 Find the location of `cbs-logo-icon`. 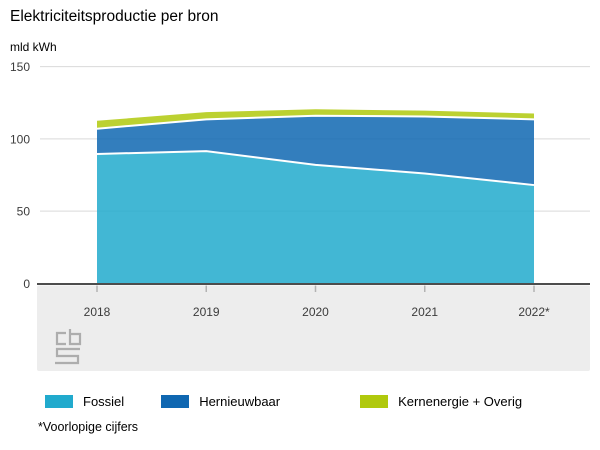

cbs-logo-icon is located at coordinates (68, 347).